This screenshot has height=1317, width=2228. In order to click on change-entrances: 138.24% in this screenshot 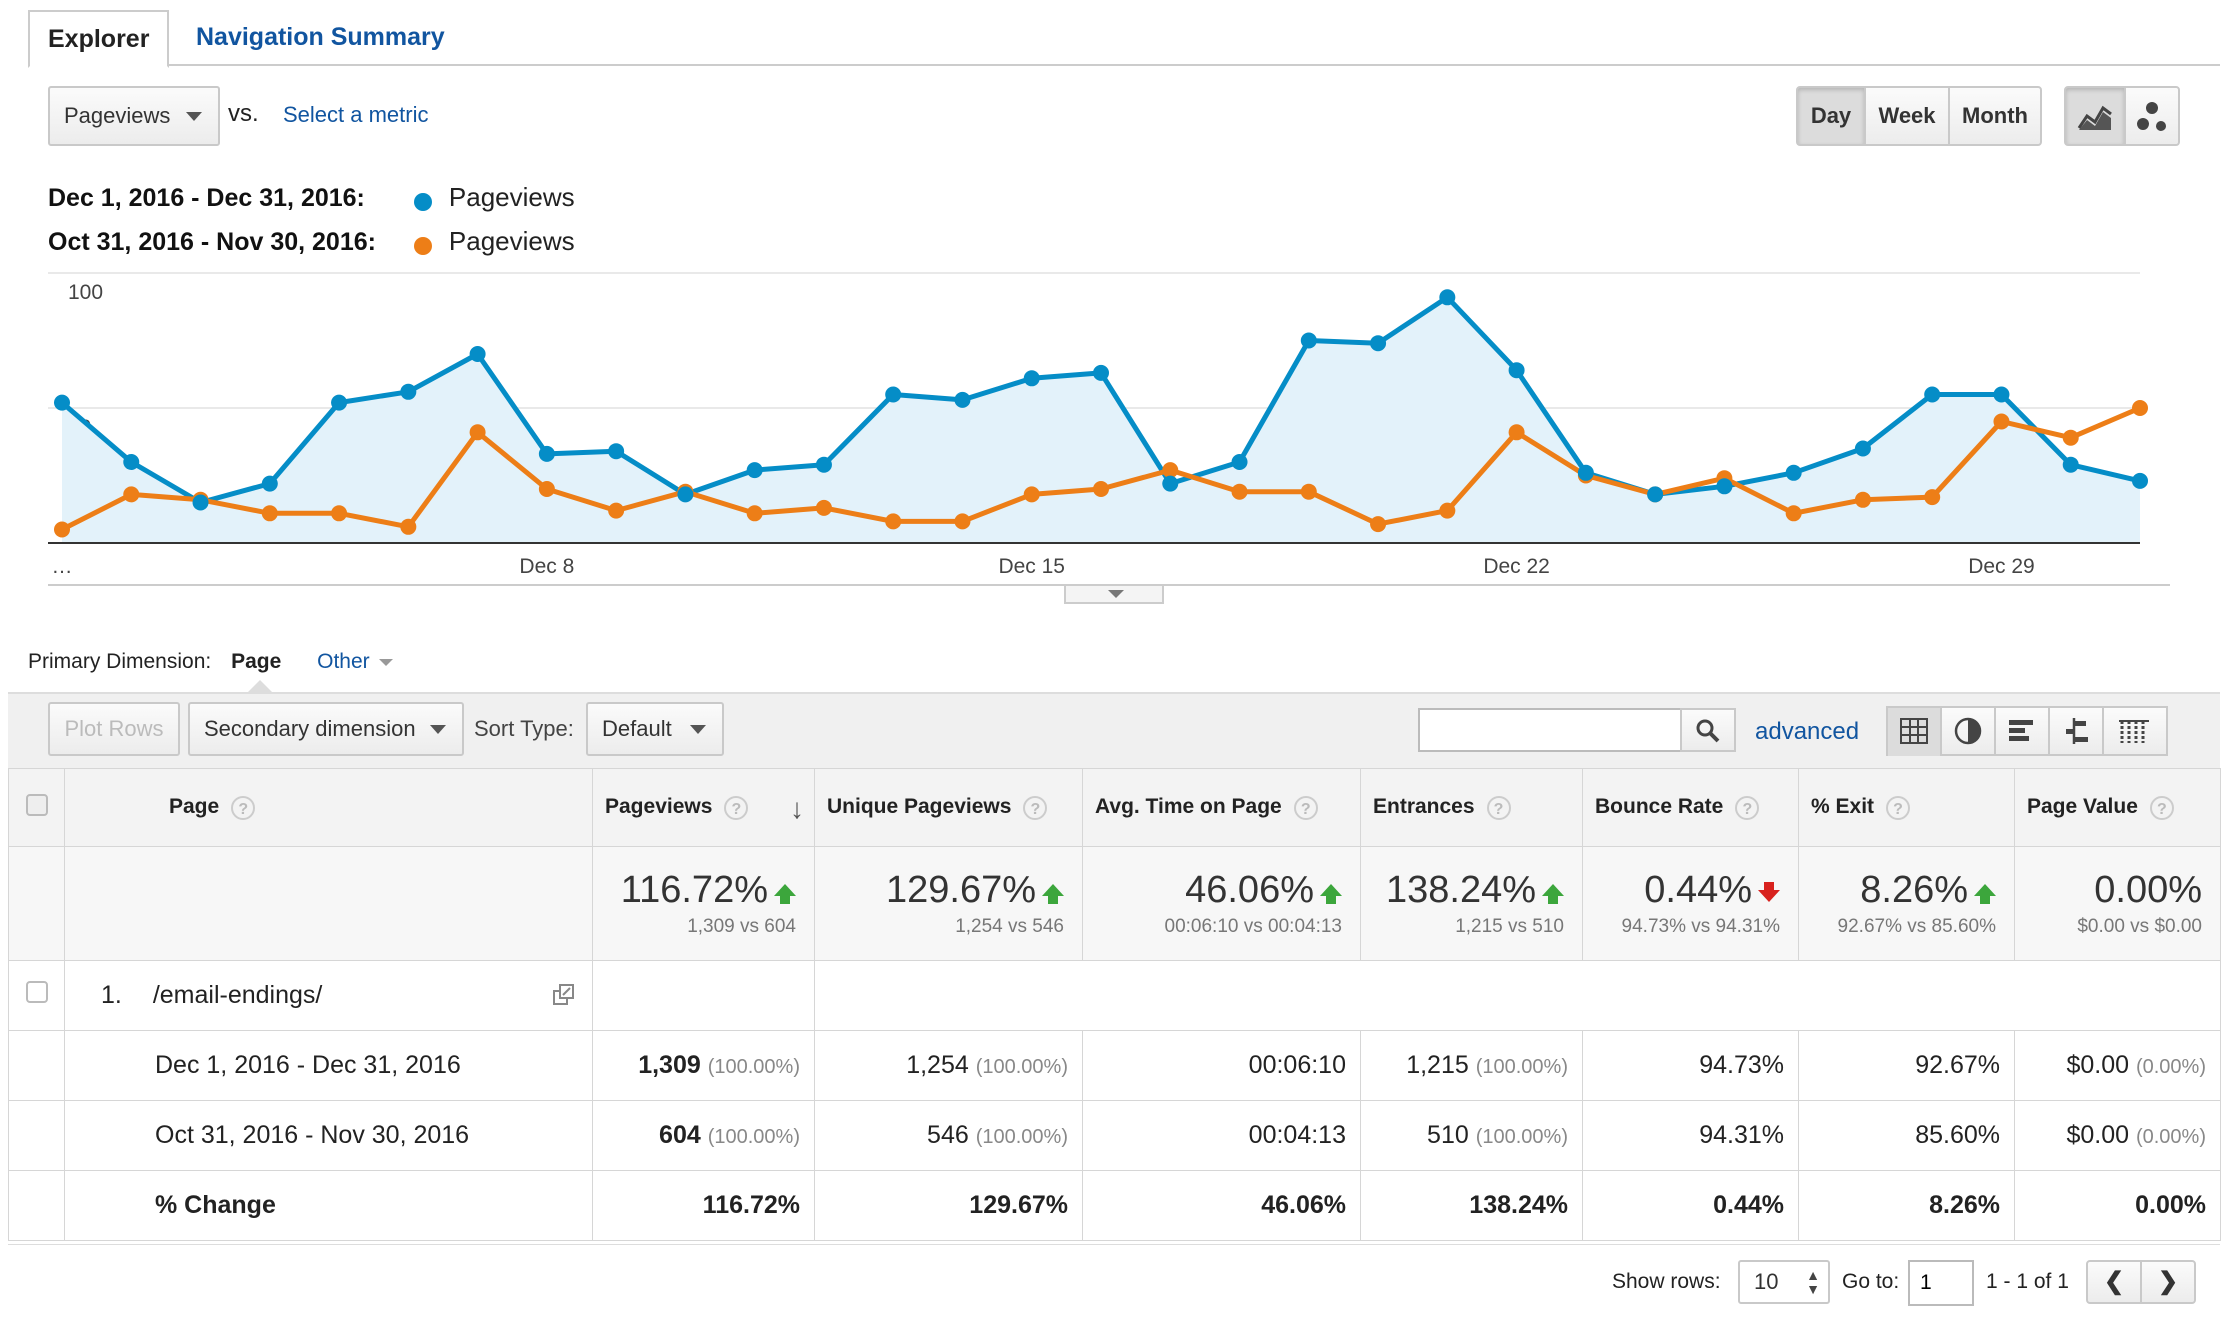, I will do `click(1471, 1205)`.